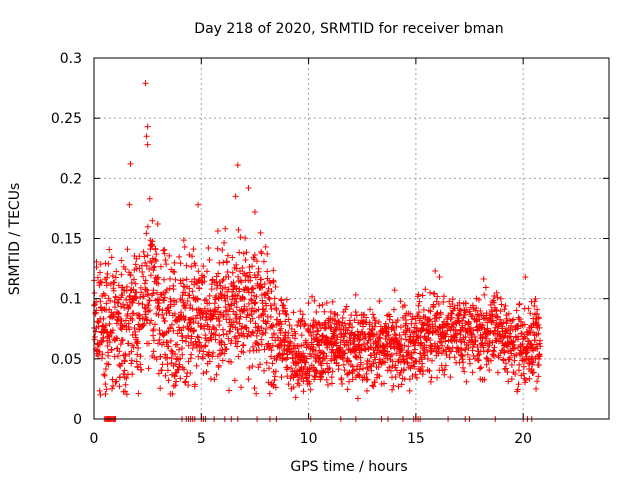 The height and width of the screenshot is (480, 640). I want to click on x-tick-label: 0, so click(94, 439).